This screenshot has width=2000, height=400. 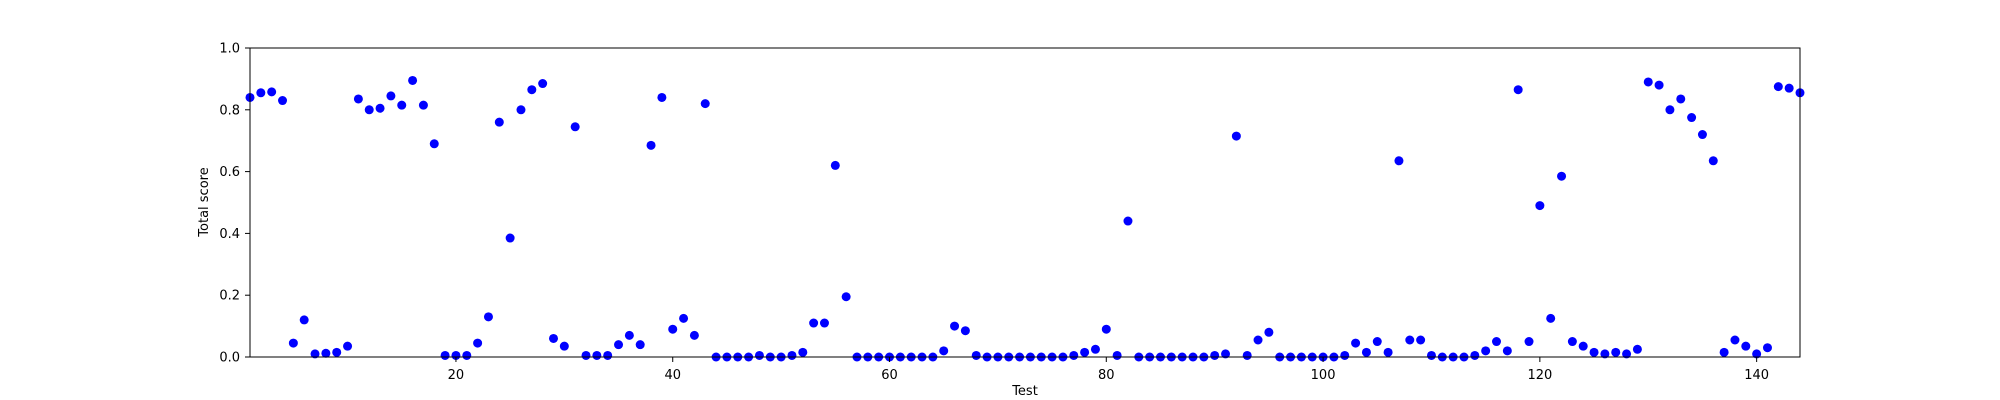 I want to click on x-axis-label: Test, so click(x=1024, y=391).